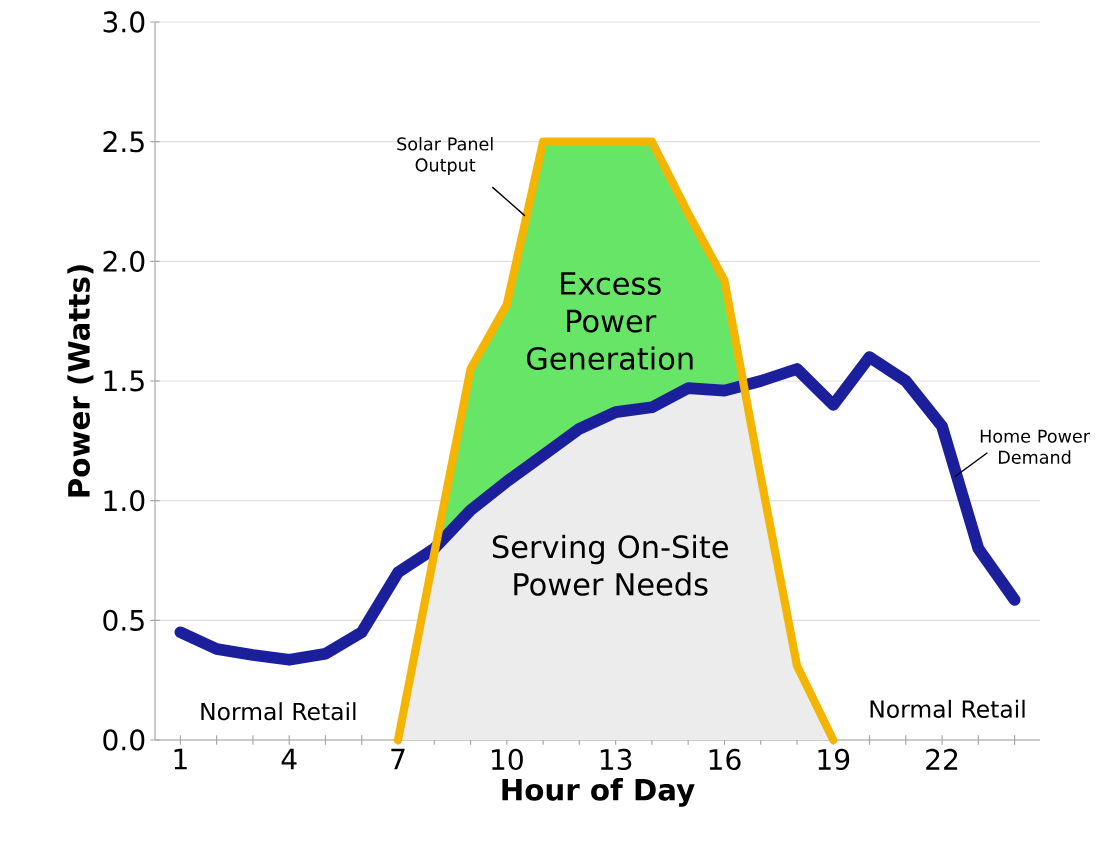 The height and width of the screenshot is (848, 1110). I want to click on x-tick-label: 10, so click(507, 759).